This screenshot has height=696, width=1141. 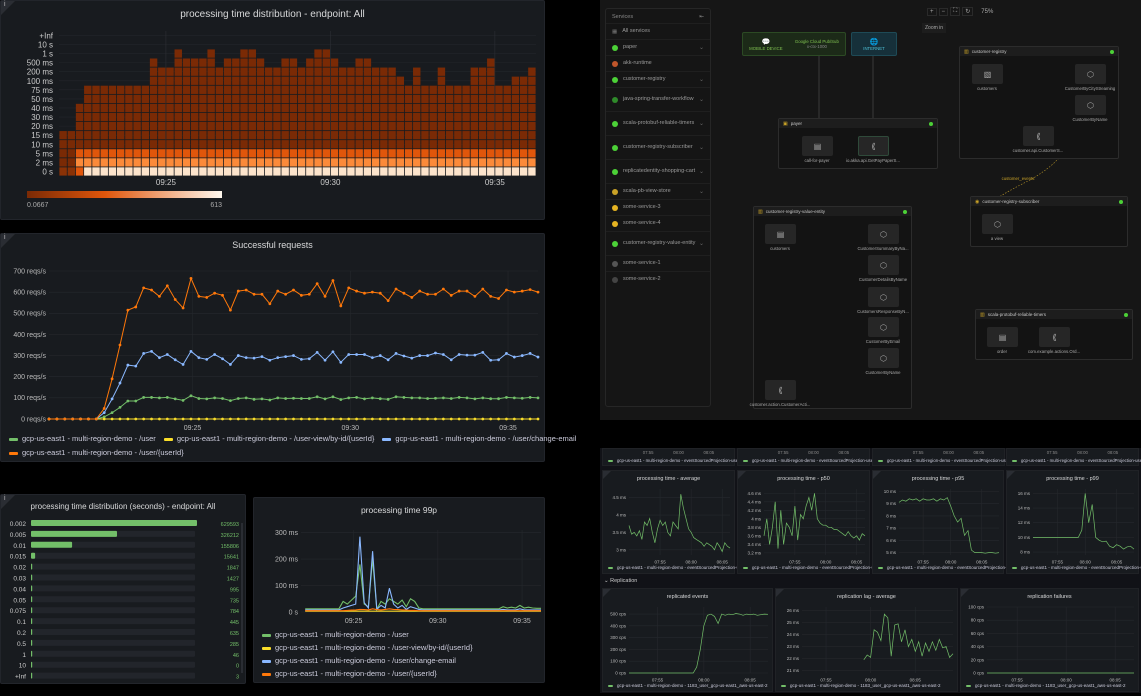 I want to click on sidebar-item-customer-registry-subscriber: customer-registry-subscriber ⌄, so click(x=658, y=147).